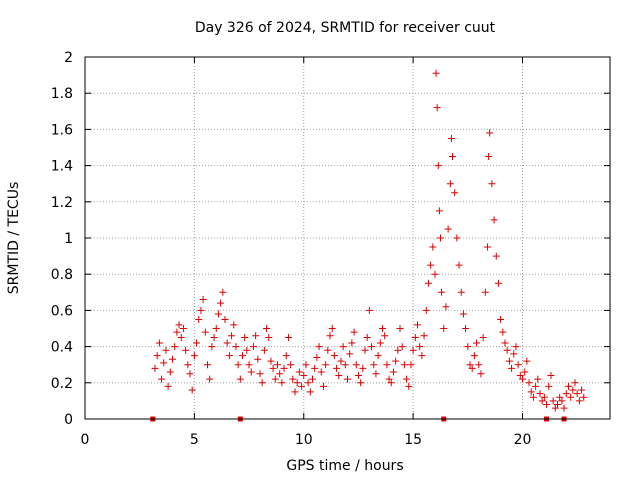  What do you see at coordinates (413, 440) in the screenshot?
I see `x-tick-label: 15` at bounding box center [413, 440].